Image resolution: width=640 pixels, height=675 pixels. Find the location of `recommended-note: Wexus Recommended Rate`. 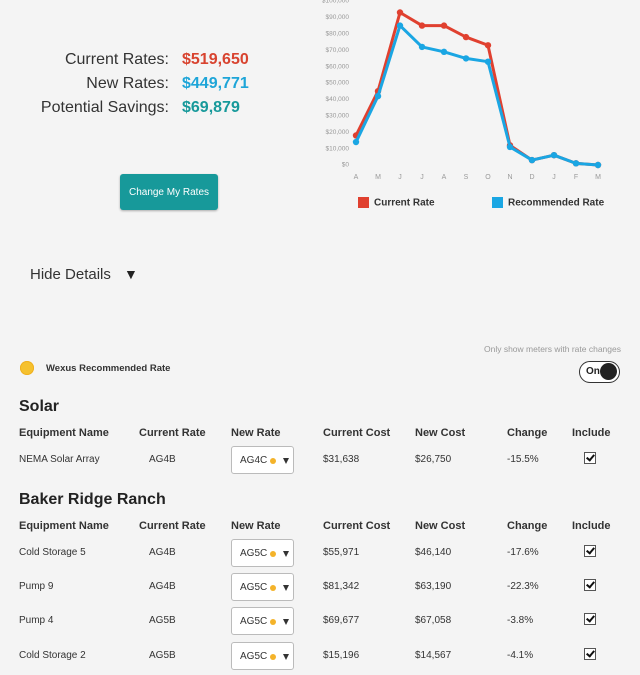

recommended-note: Wexus Recommended Rate is located at coordinates (108, 368).